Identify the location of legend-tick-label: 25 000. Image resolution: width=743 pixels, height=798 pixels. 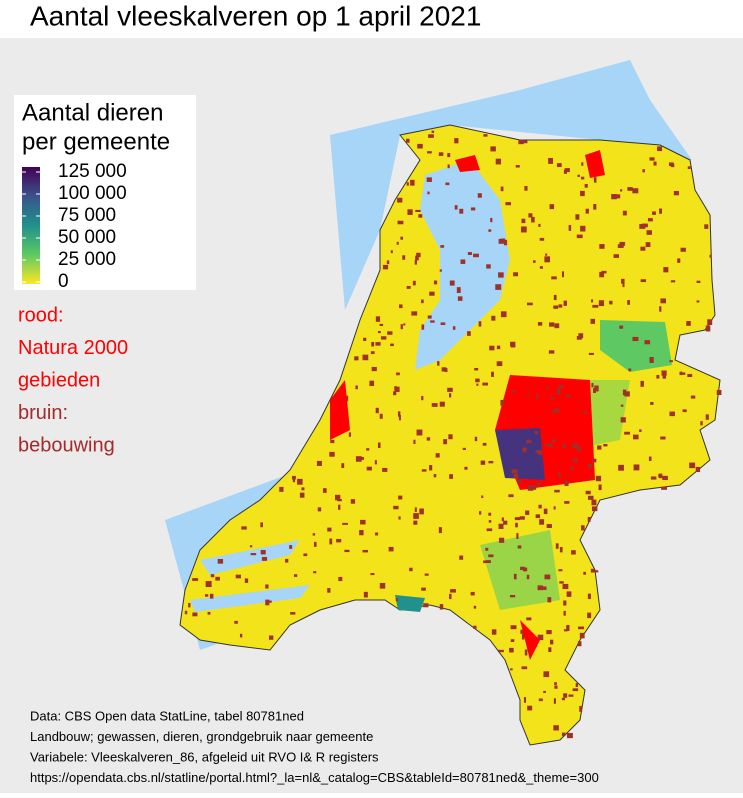
(87, 259).